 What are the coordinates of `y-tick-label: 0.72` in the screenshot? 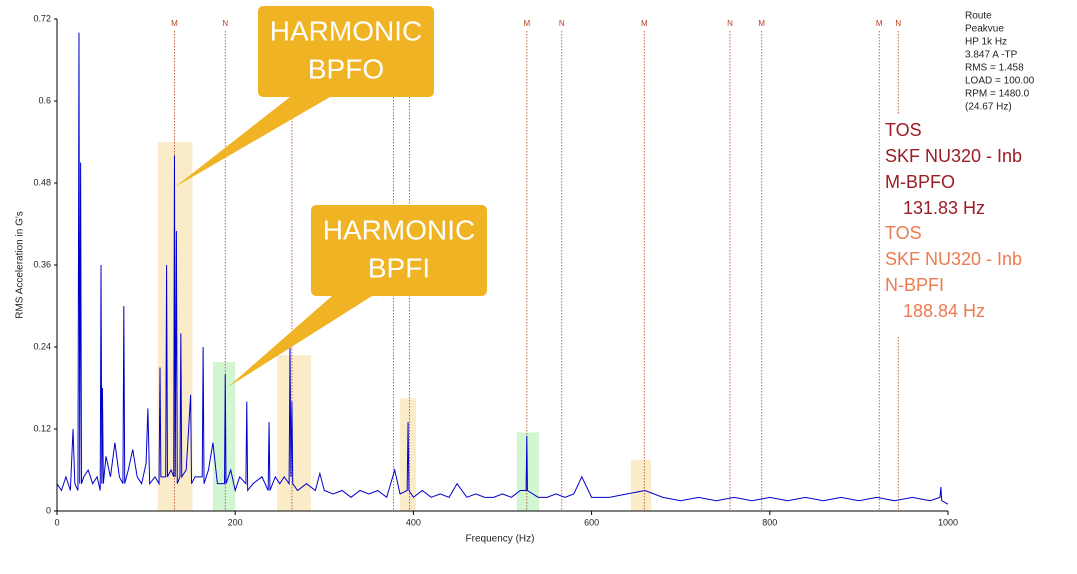 It's located at (42, 18).